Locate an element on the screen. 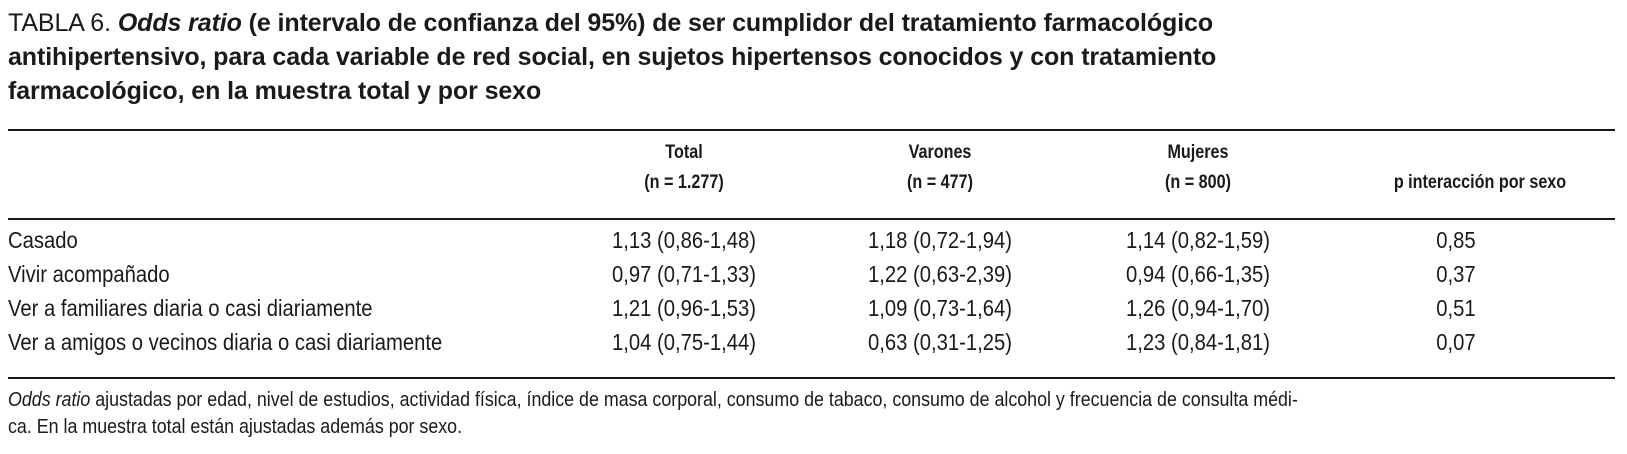 This screenshot has width=1627, height=454. header-rule is located at coordinates (811, 219).